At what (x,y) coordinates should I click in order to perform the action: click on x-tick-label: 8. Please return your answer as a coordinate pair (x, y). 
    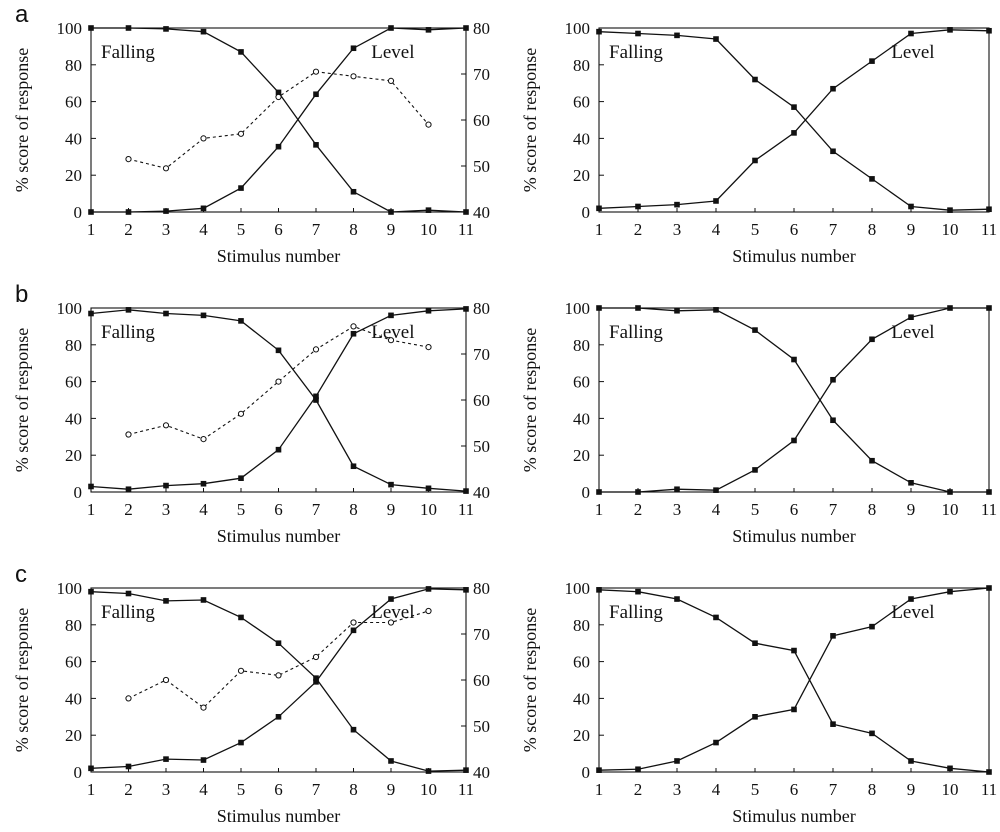
    Looking at the image, I should click on (353, 509).